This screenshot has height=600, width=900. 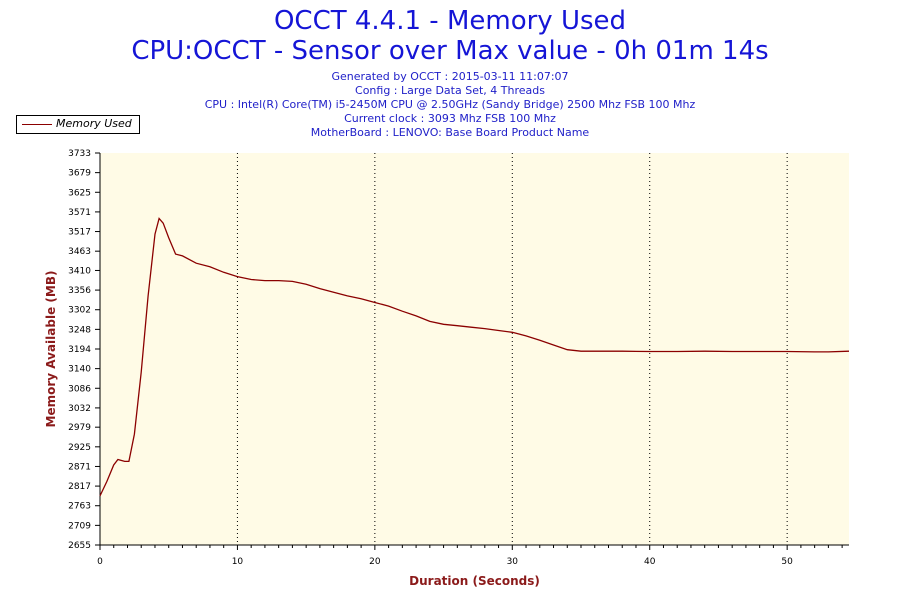 What do you see at coordinates (79, 154) in the screenshot?
I see `y-tick-label: 3733` at bounding box center [79, 154].